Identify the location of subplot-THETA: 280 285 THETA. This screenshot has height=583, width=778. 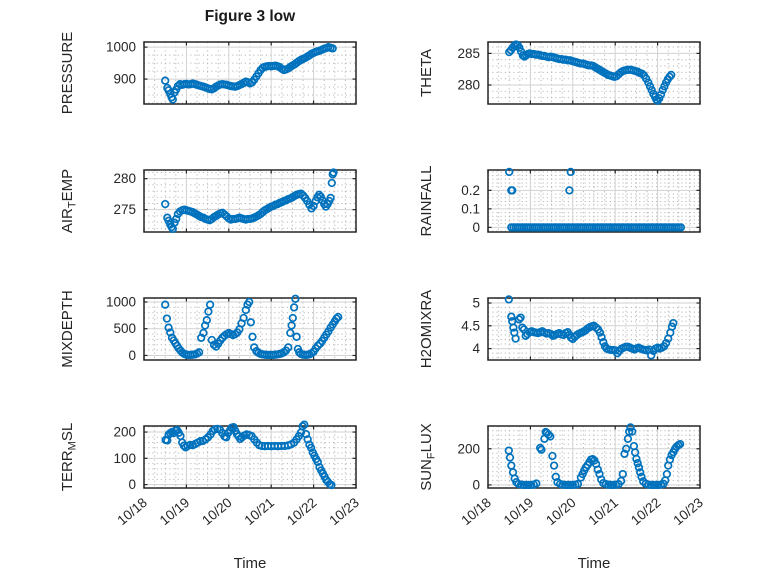
(559, 72).